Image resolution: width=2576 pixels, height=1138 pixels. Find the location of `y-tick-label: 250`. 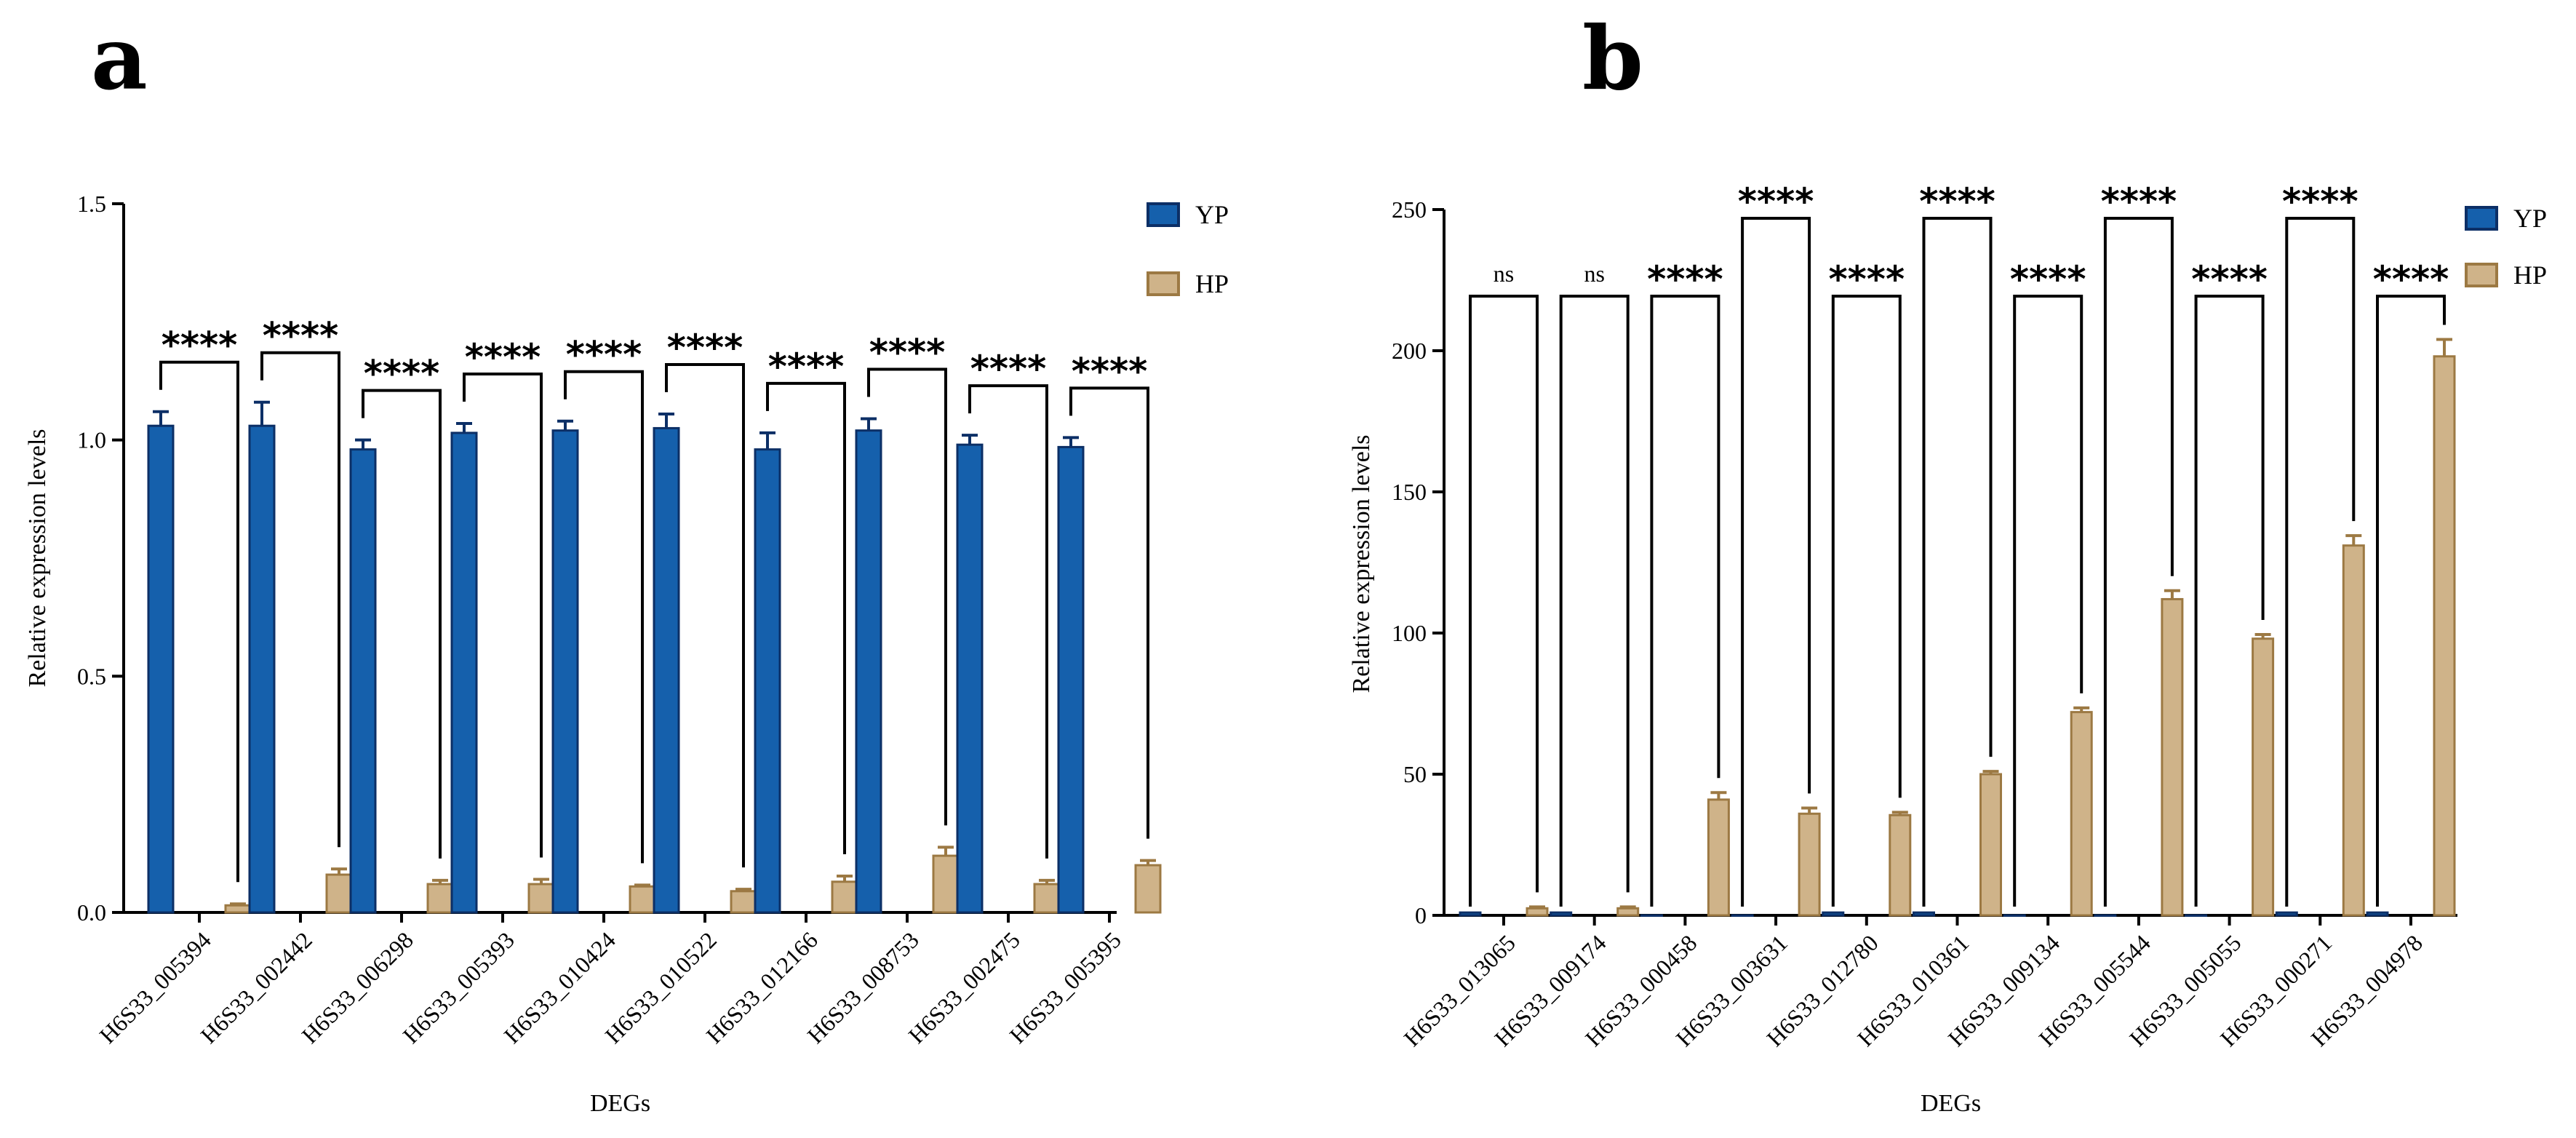

y-tick-label: 250 is located at coordinates (1409, 209).